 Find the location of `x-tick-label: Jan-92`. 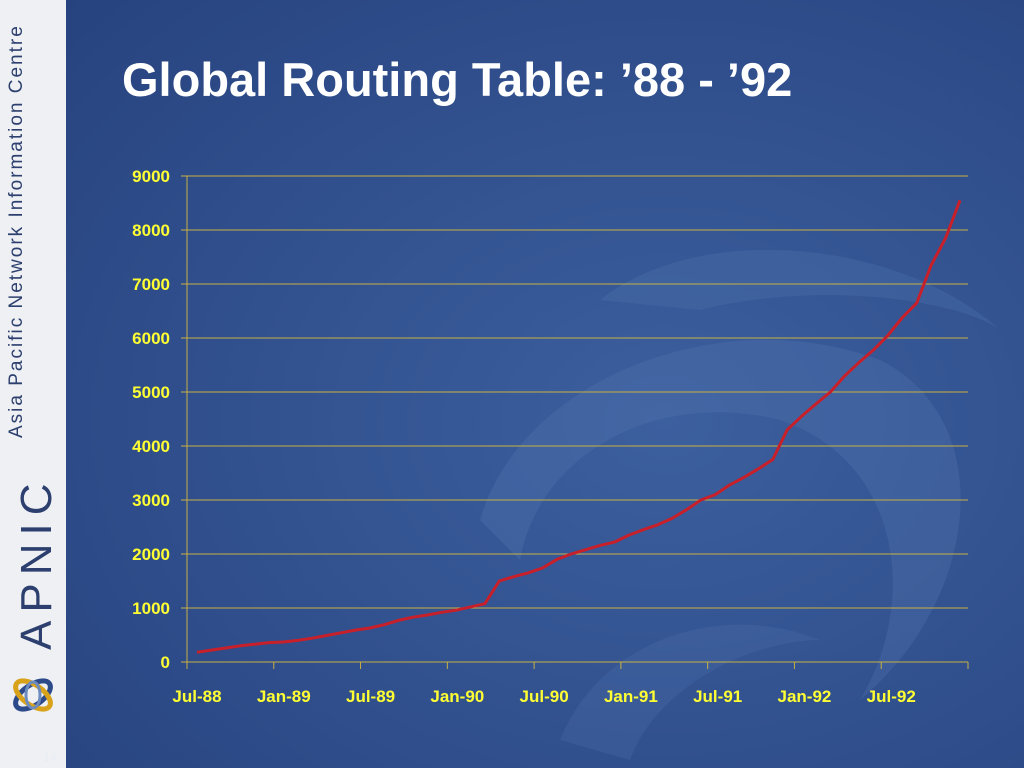

x-tick-label: Jan-92 is located at coordinates (805, 696).